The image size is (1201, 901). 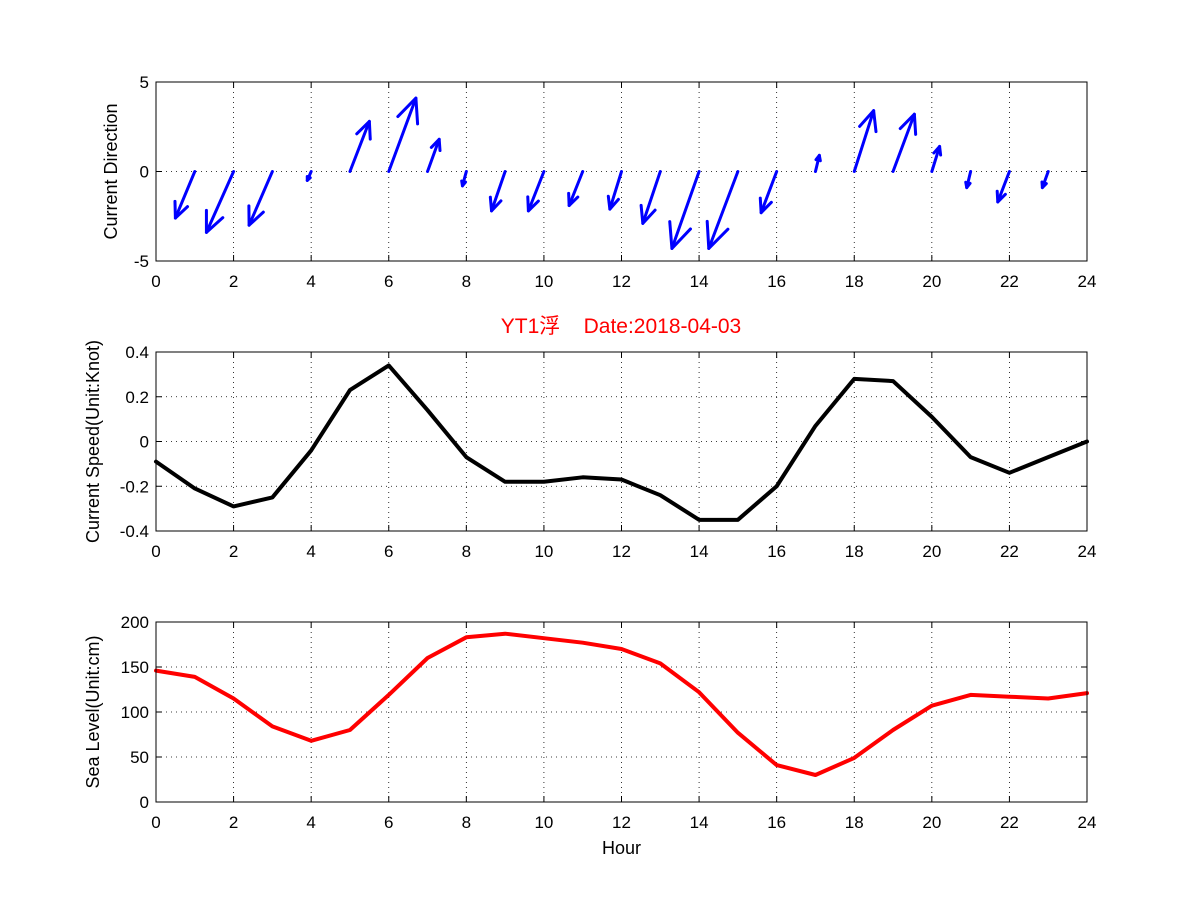 What do you see at coordinates (134, 531) in the screenshot?
I see `y-tick-label: -0.4` at bounding box center [134, 531].